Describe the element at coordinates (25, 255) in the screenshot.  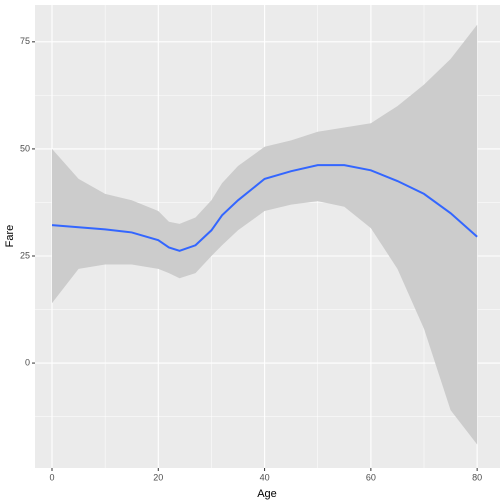
I see `y-tick-label: 25` at that location.